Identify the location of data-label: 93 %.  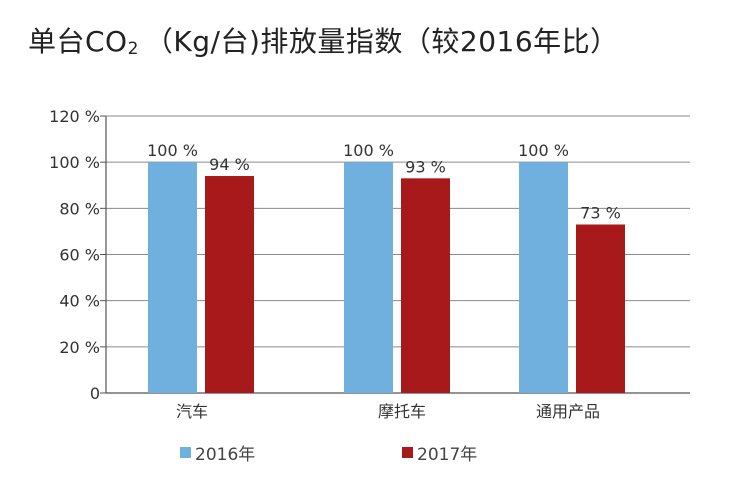
(425, 166).